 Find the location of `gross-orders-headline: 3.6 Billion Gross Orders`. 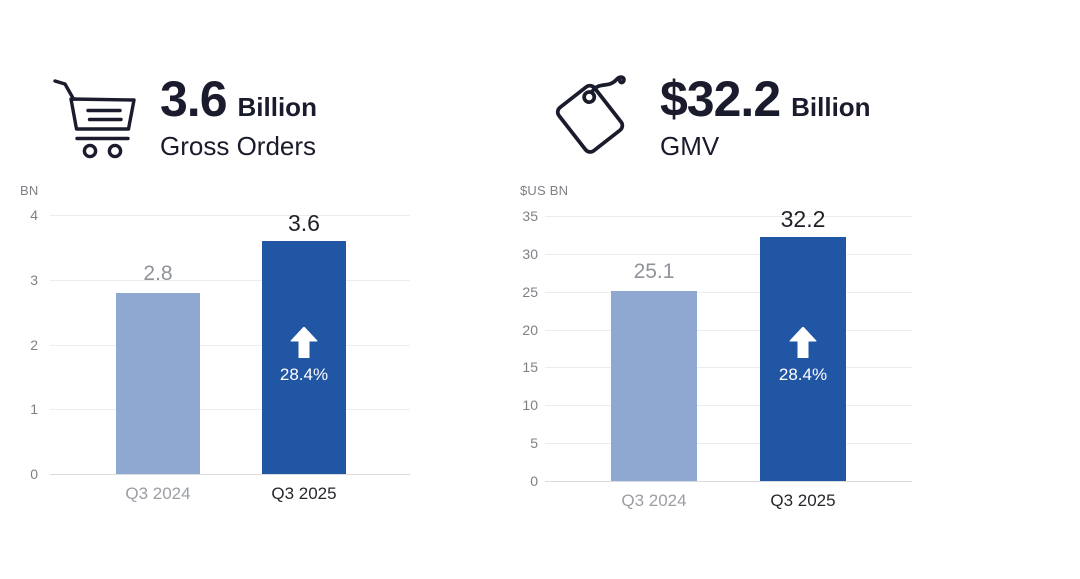

gross-orders-headline: 3.6 Billion Gross Orders is located at coordinates (238, 118).